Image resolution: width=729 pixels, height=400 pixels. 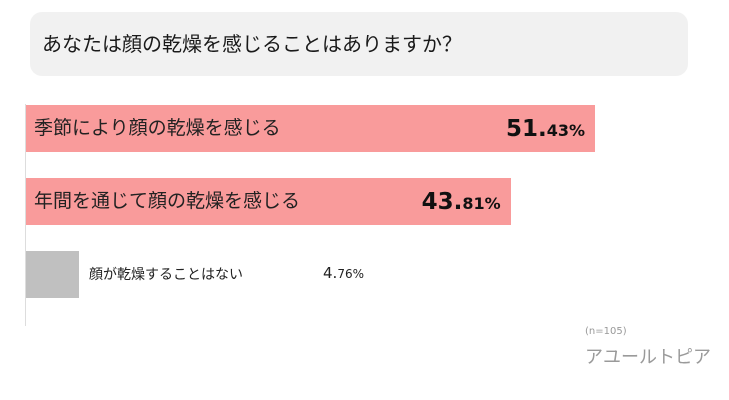 What do you see at coordinates (25, 215) in the screenshot?
I see `axis-line` at bounding box center [25, 215].